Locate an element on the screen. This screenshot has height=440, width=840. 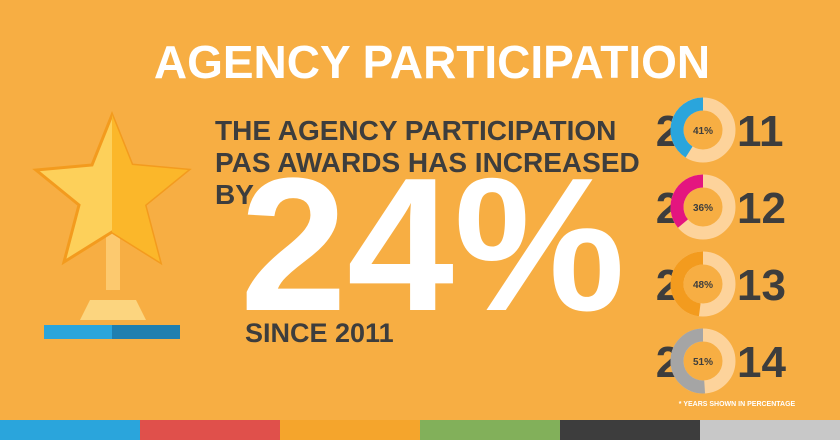
footnote: * YEARS SHOWN IN PERCENTAGE is located at coordinates (737, 404).